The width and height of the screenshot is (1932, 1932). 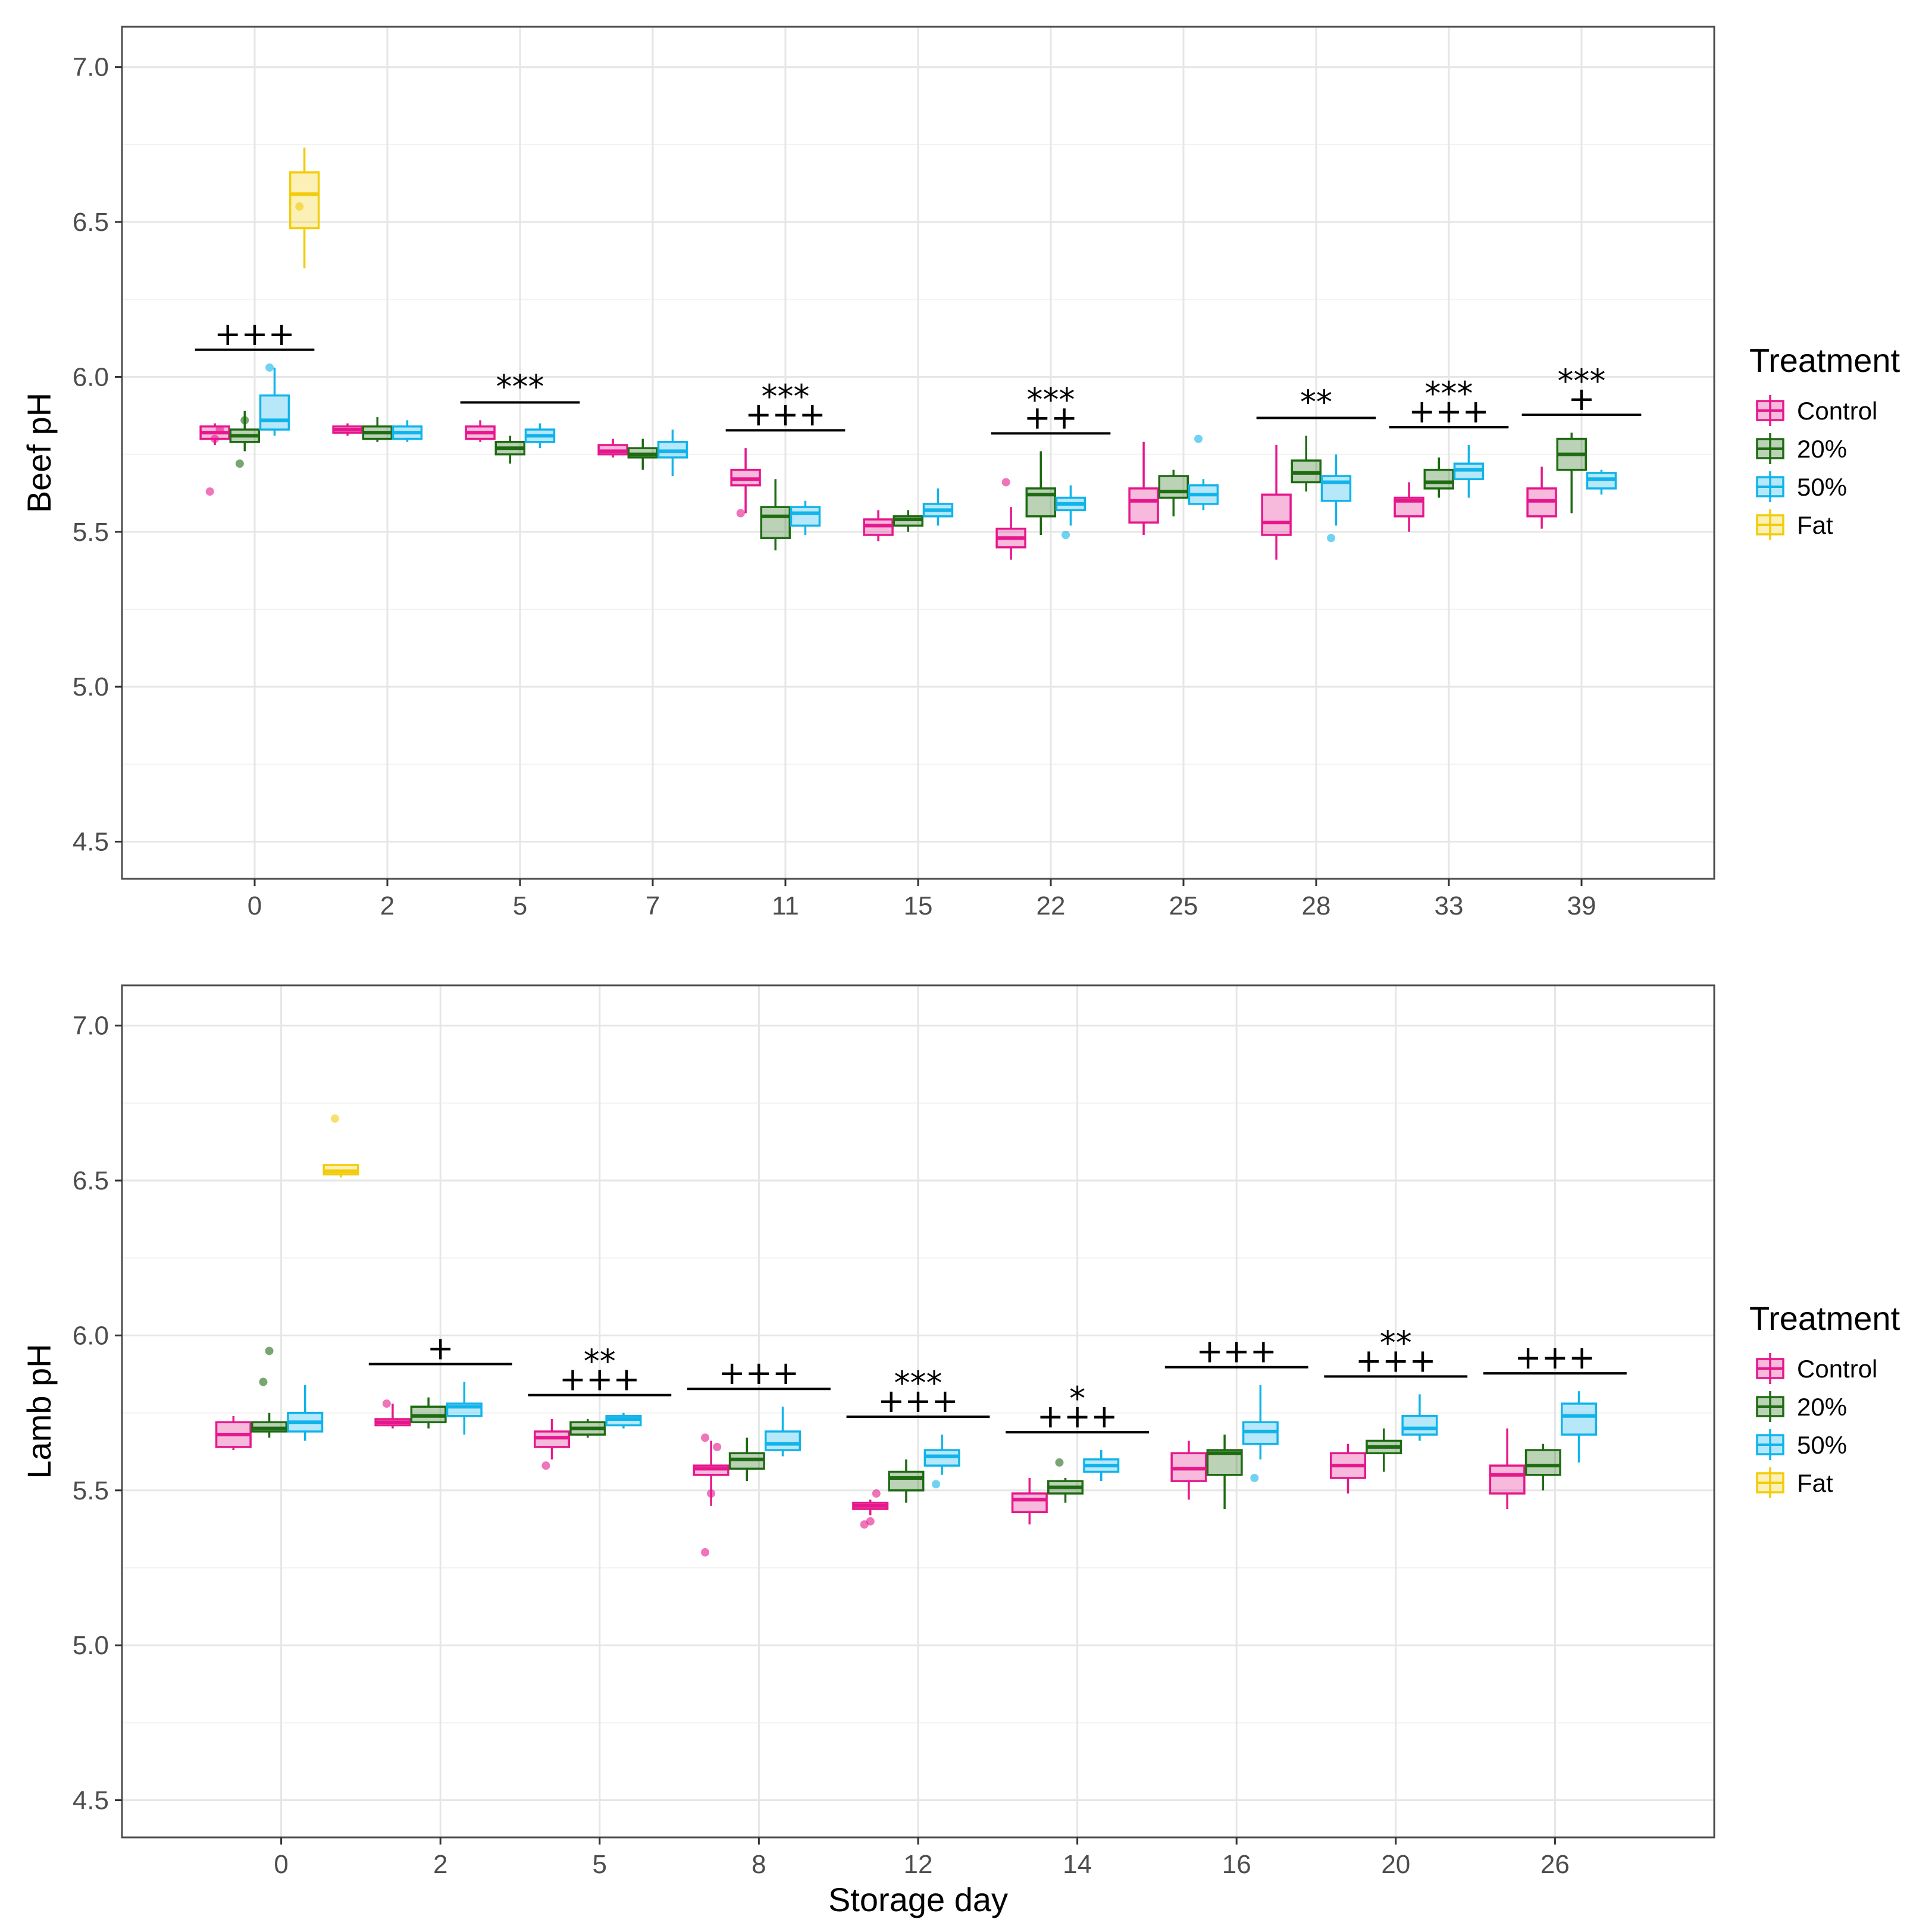 What do you see at coordinates (1317, 905) in the screenshot?
I see `beef-x-tick-label: 28` at bounding box center [1317, 905].